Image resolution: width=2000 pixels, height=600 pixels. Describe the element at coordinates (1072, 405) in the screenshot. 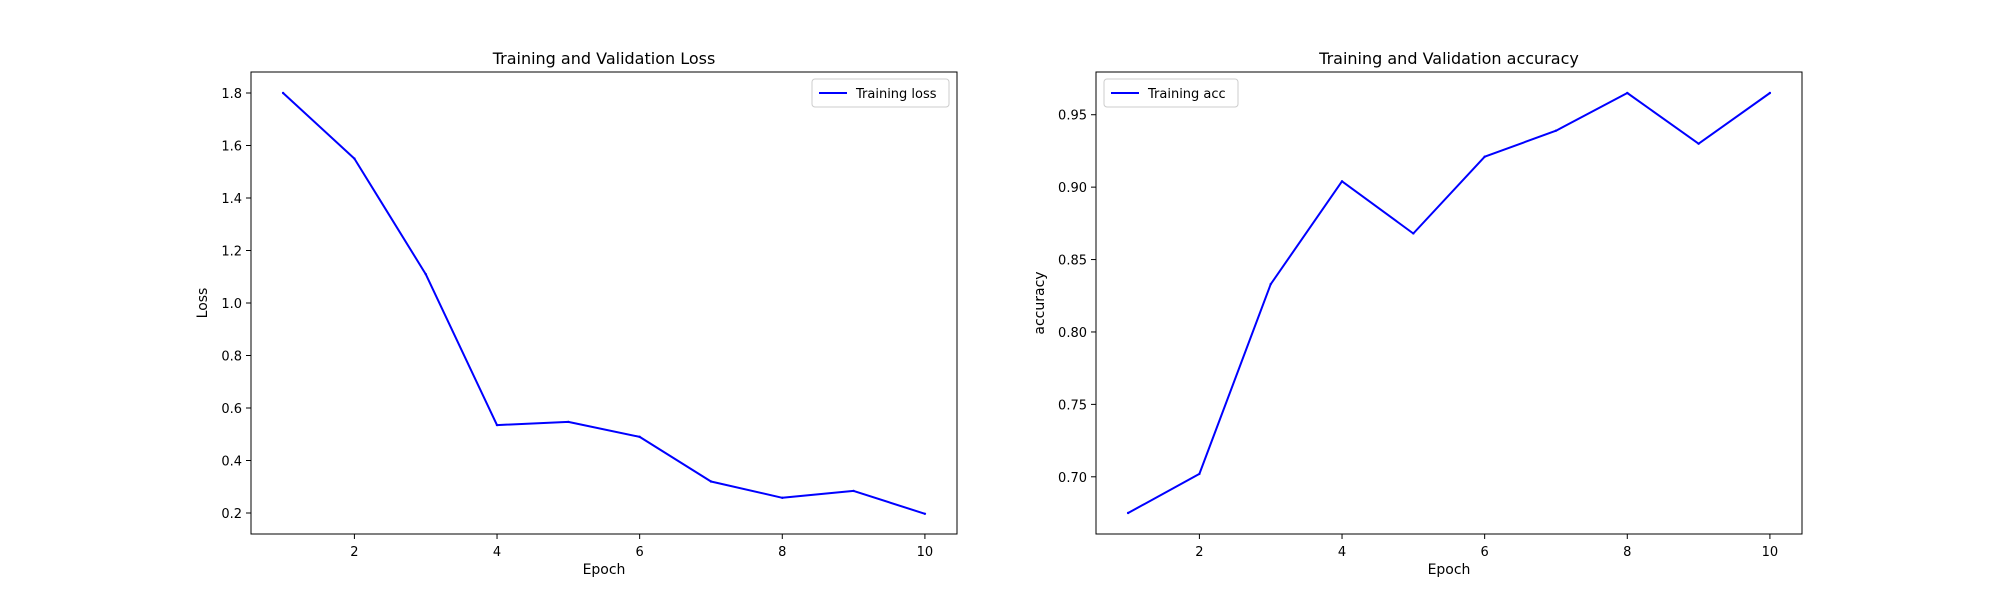

I see `y-tick-label: 0.75` at that location.